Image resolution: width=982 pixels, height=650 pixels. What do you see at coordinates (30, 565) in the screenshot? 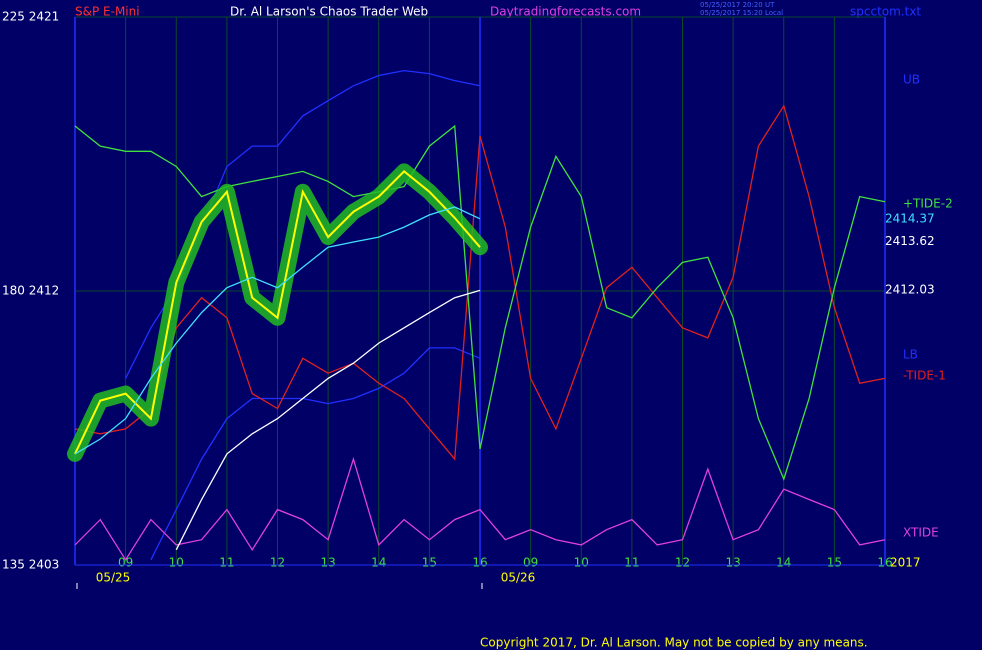
I see `y-tick-label: 135 2403` at bounding box center [30, 565].